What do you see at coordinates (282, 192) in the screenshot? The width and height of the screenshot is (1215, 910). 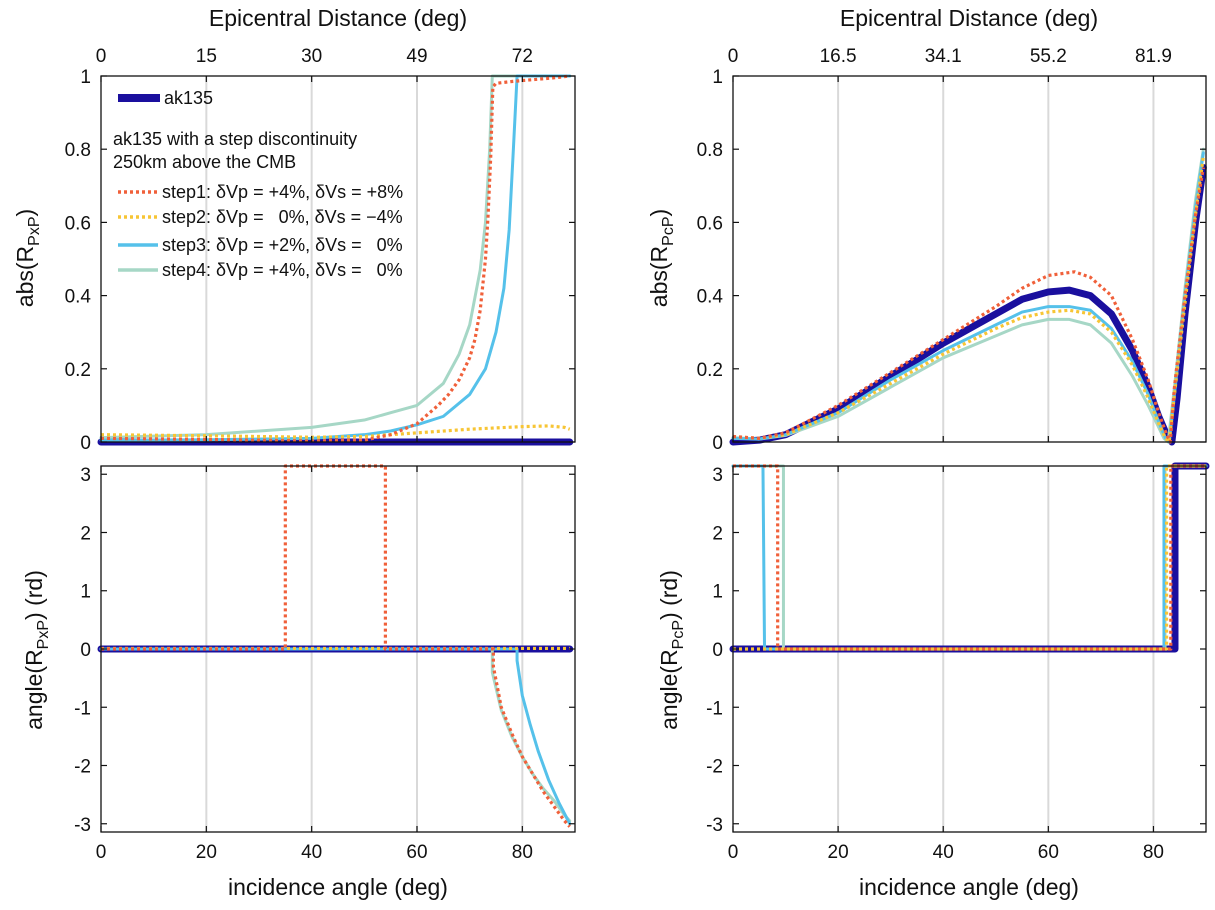 I see `legend-label-step1: step1: δVp = +4%, δVs = +8%` at bounding box center [282, 192].